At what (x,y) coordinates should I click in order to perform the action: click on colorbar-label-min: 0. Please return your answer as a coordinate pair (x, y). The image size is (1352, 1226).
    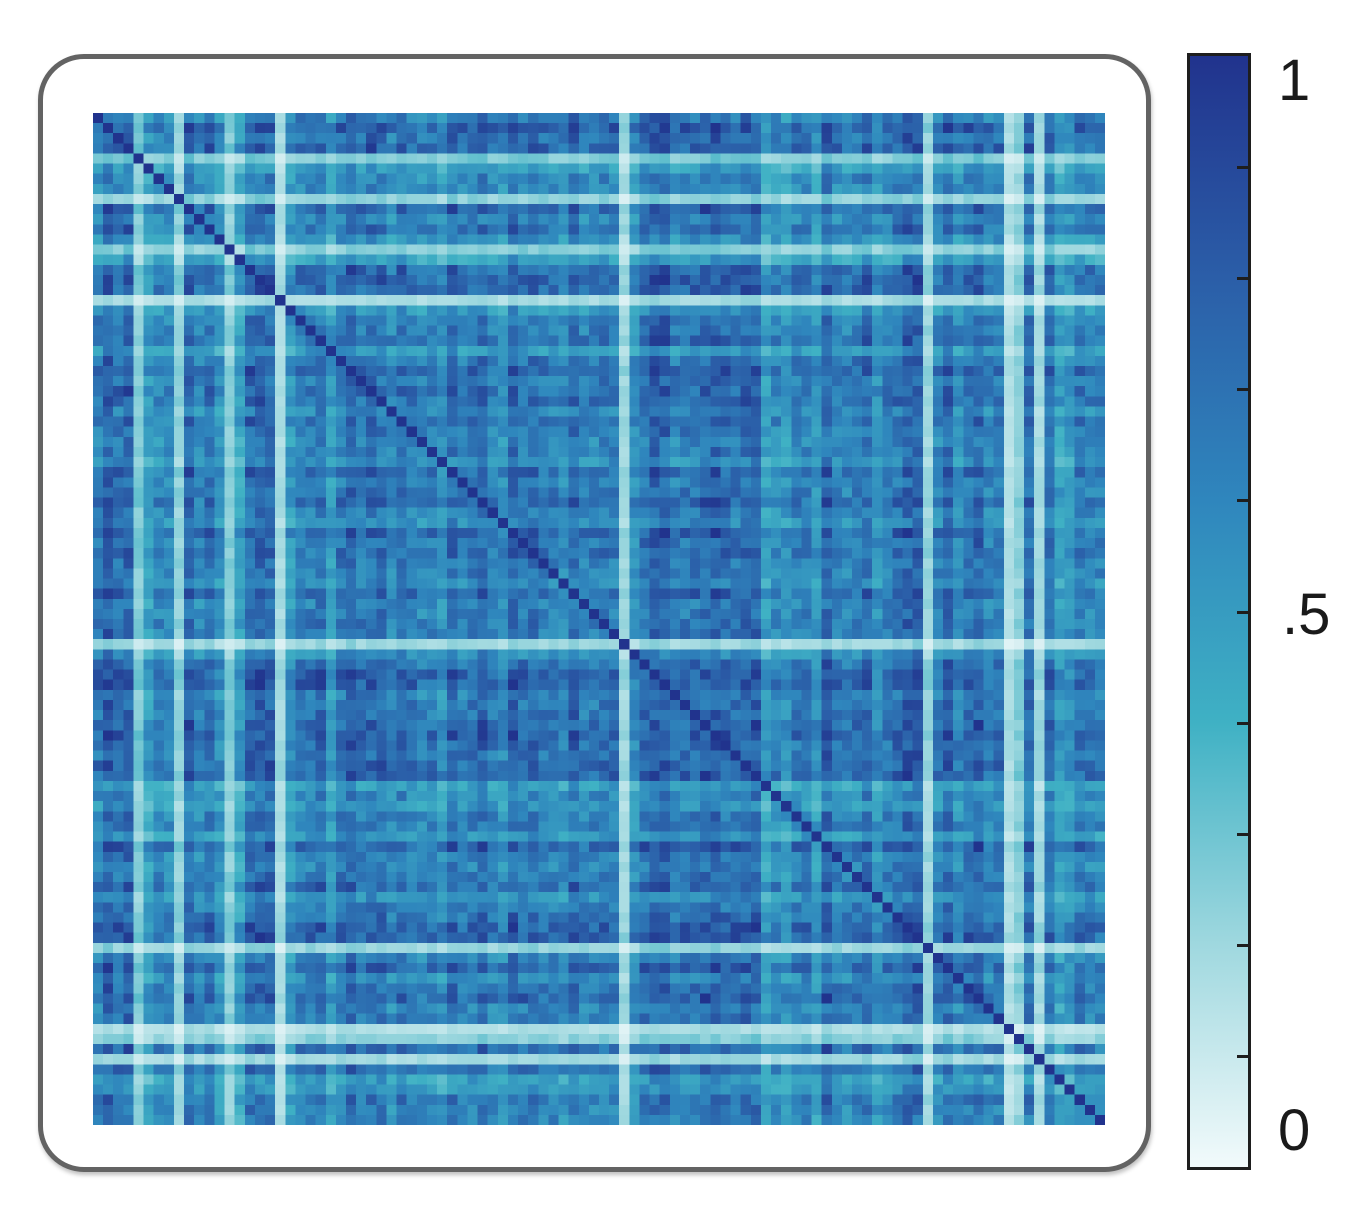
    Looking at the image, I should click on (1294, 1130).